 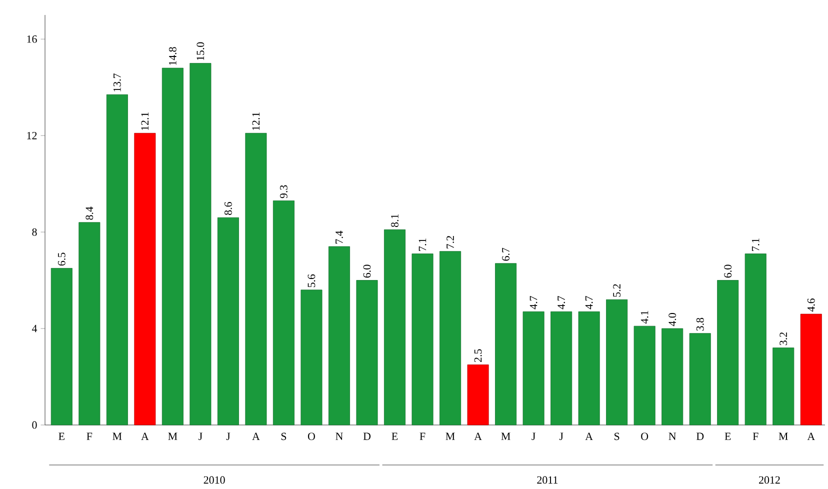 I want to click on data-label: 6.5, so click(x=62, y=259).